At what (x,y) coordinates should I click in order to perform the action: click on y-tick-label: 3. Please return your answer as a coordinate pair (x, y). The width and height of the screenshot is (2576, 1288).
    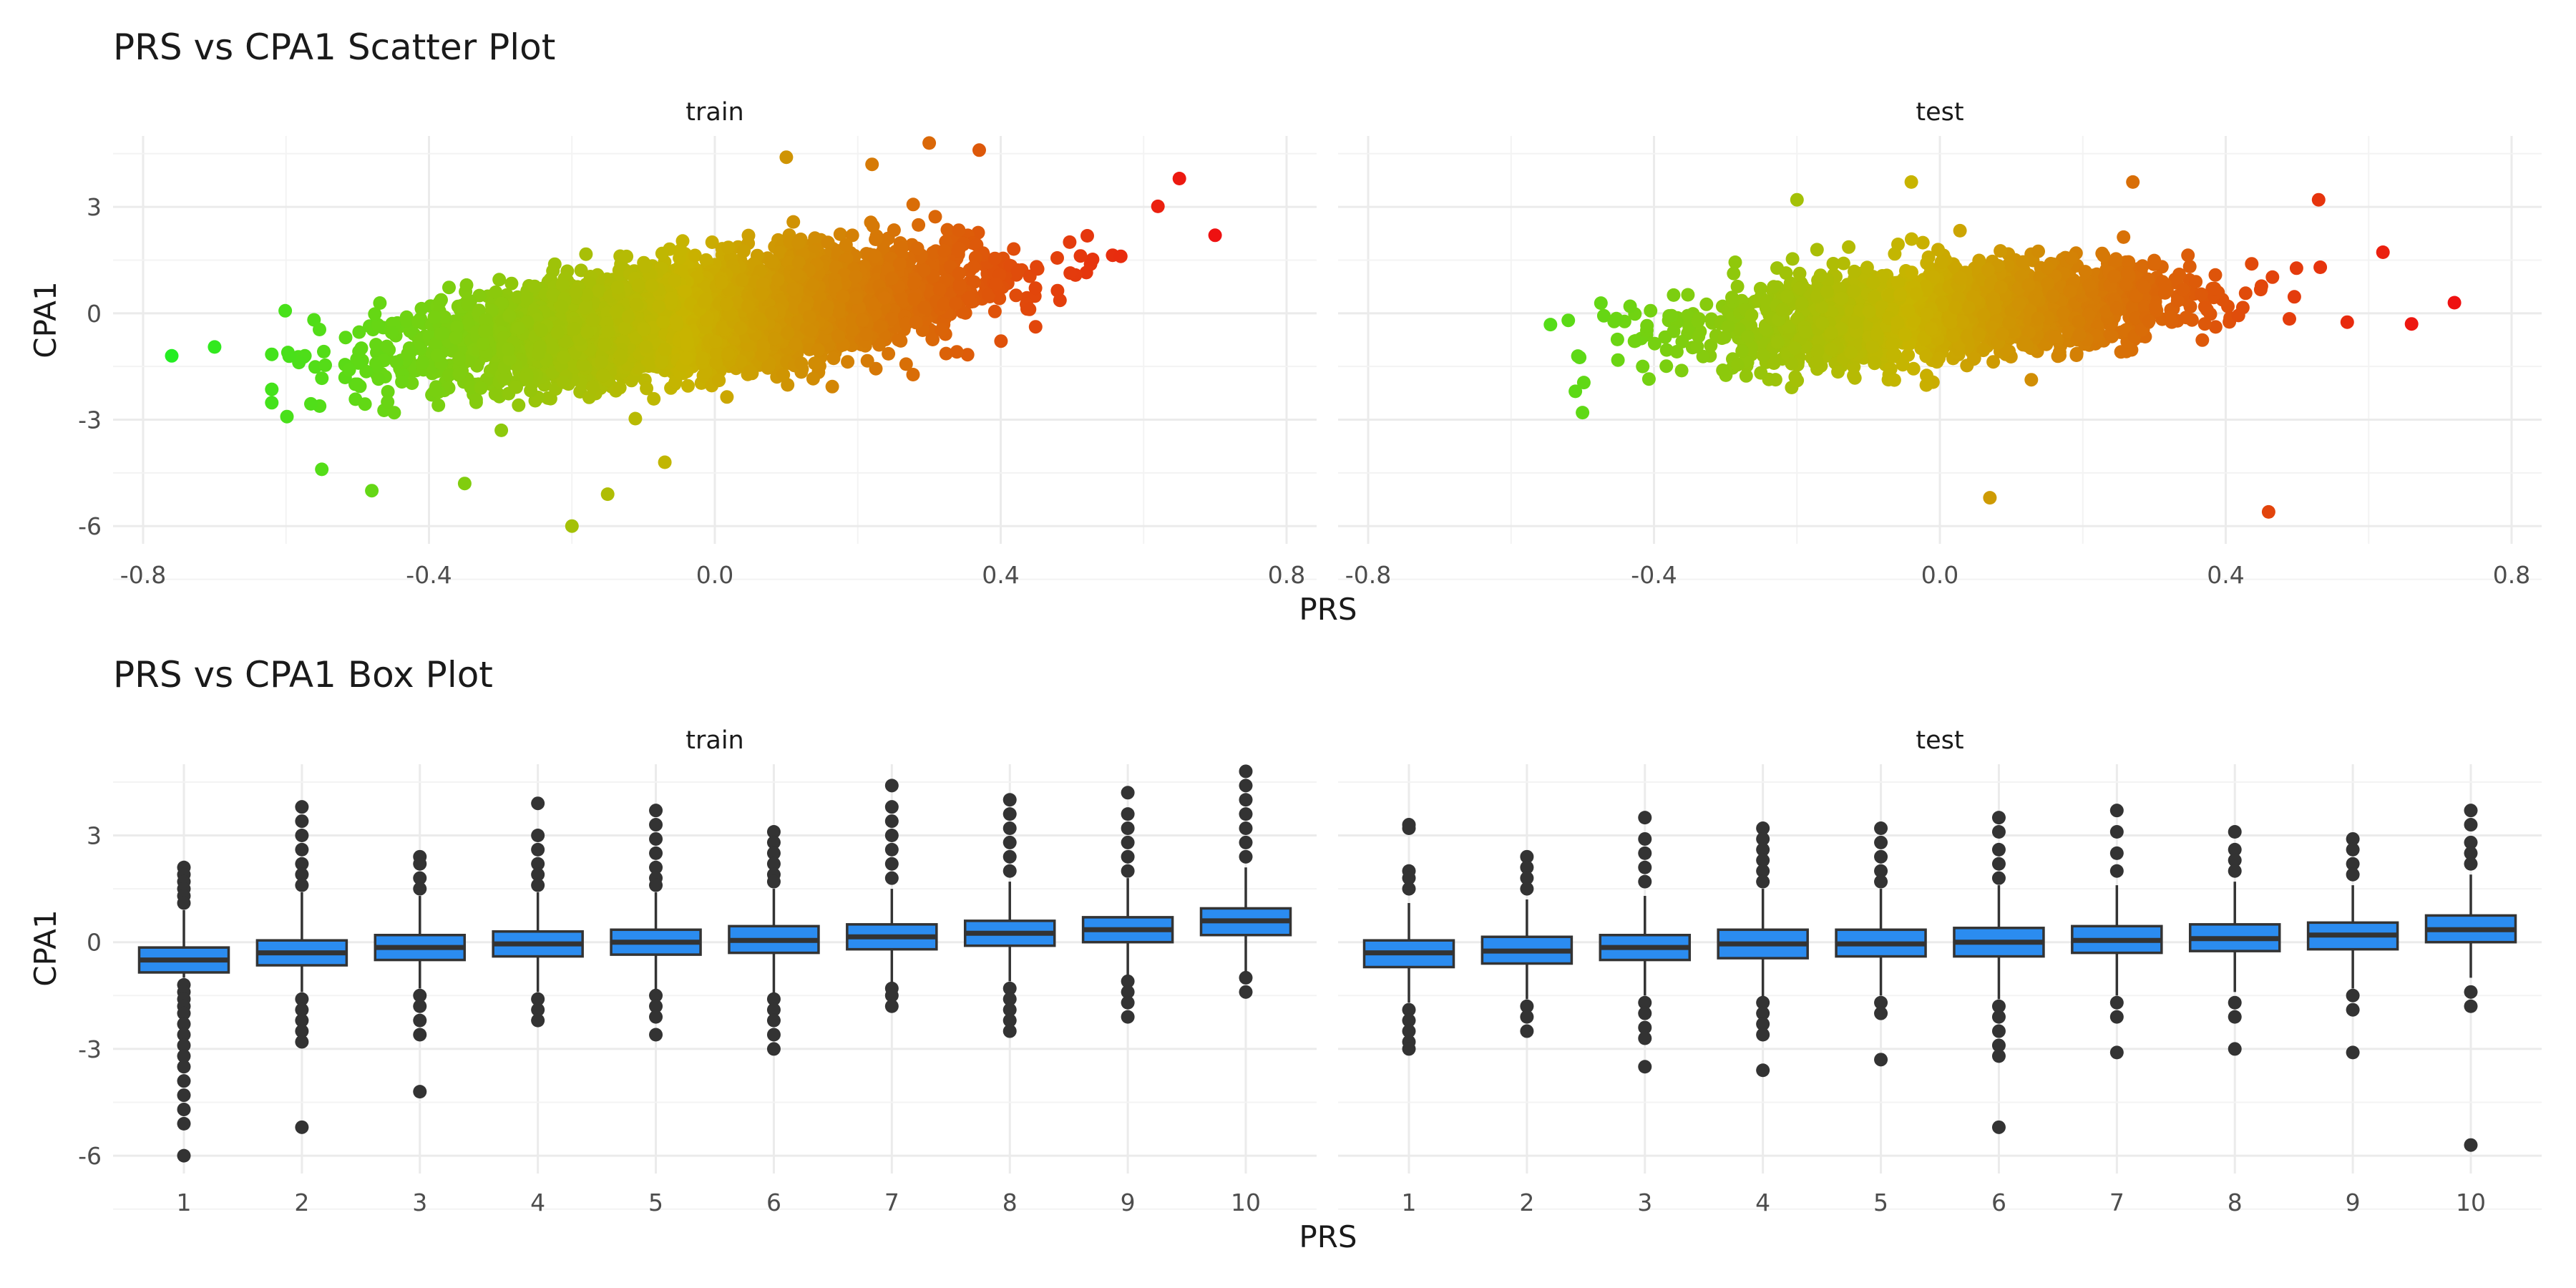
    Looking at the image, I should click on (94, 207).